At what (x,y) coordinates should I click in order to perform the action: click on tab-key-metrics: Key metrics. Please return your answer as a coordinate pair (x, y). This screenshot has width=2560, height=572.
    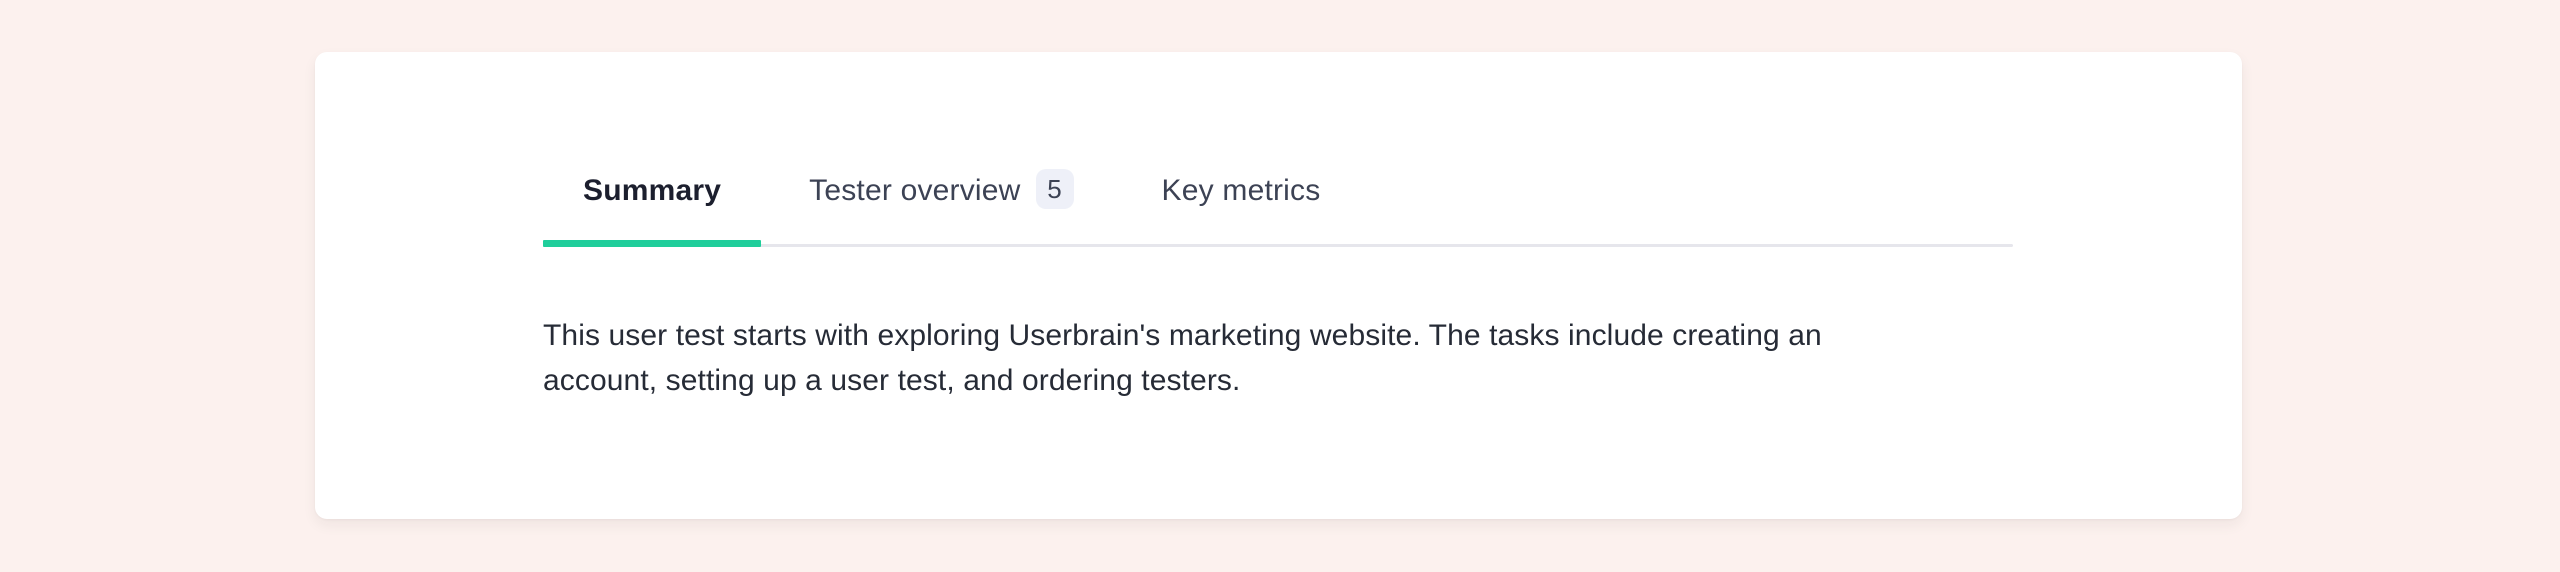
    Looking at the image, I should click on (1241, 209).